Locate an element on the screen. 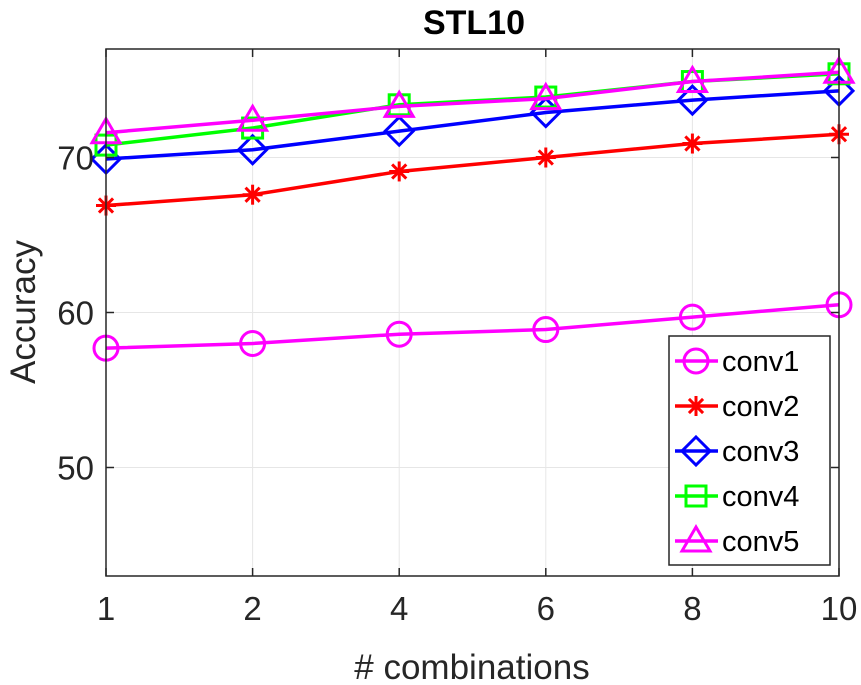 The width and height of the screenshot is (861, 685). y-axis-label: Accuracy is located at coordinates (23, 312).